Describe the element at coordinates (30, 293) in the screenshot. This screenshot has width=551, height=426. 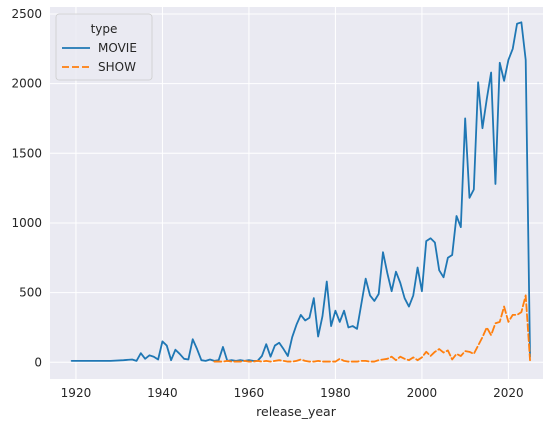
I see `y-tick-label: 500` at that location.